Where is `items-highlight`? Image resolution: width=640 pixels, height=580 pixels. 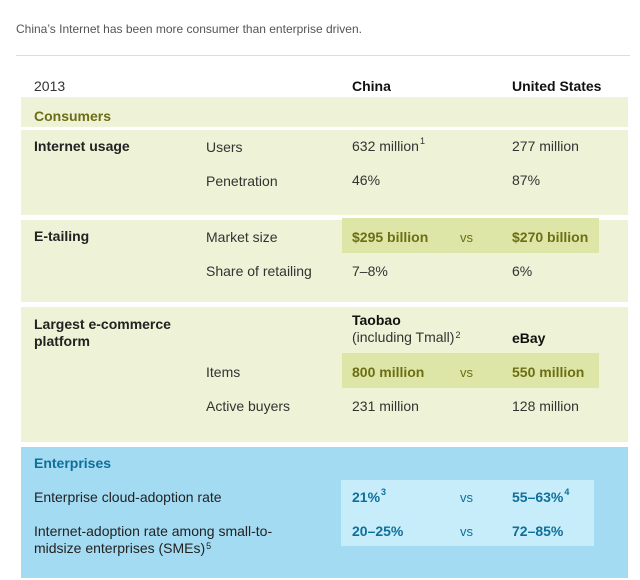 items-highlight is located at coordinates (470, 370).